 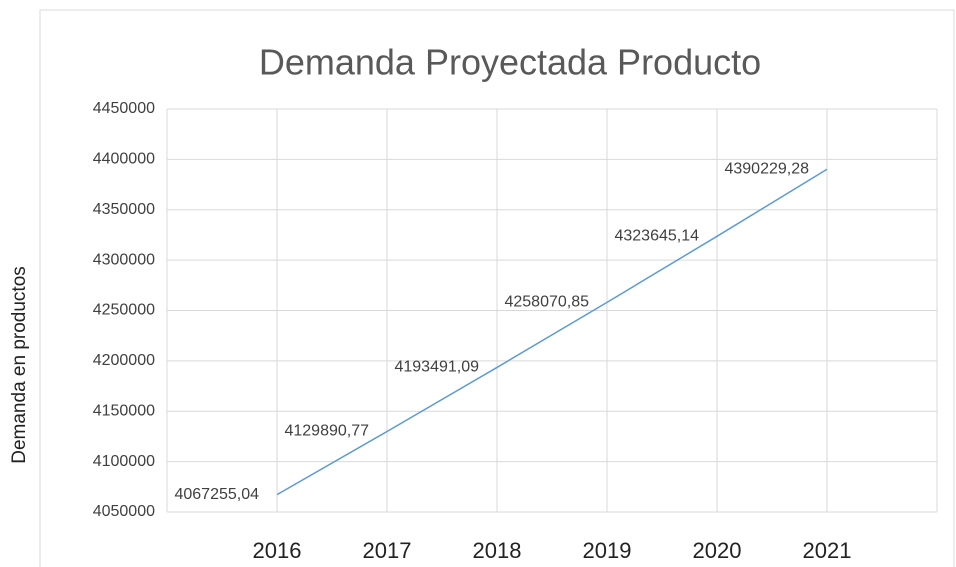 I want to click on y-tick-label: 4200000, so click(x=124, y=360).